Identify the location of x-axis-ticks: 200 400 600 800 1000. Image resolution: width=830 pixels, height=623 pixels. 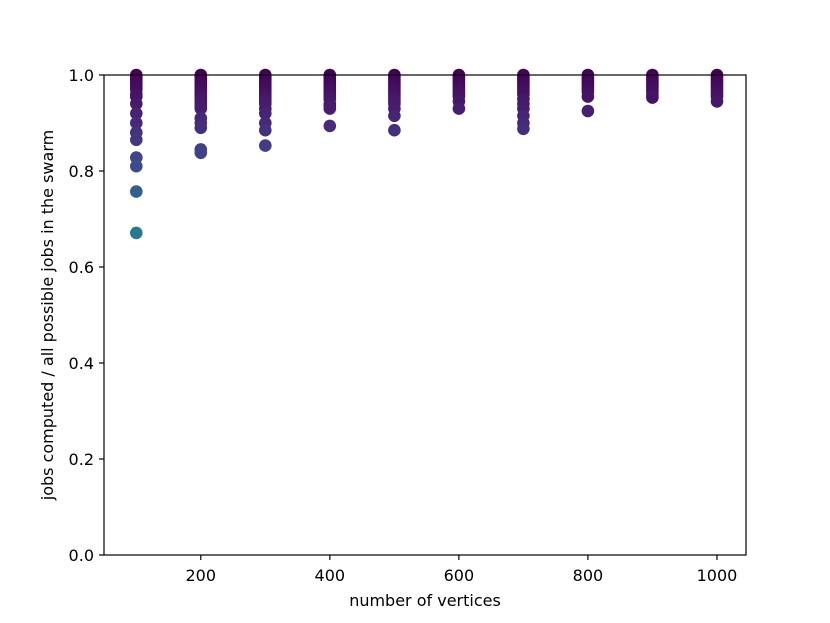
(462, 570).